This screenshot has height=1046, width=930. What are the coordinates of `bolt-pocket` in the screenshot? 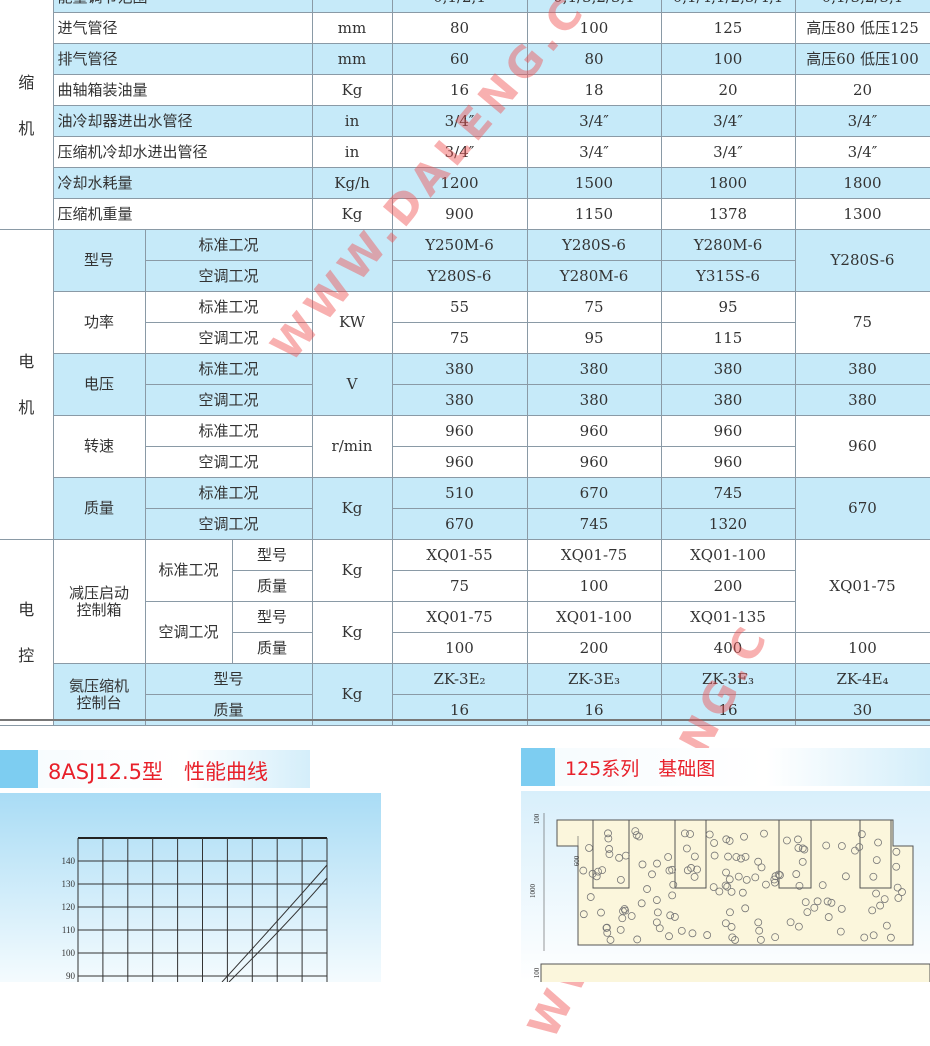 It's located at (795, 854).